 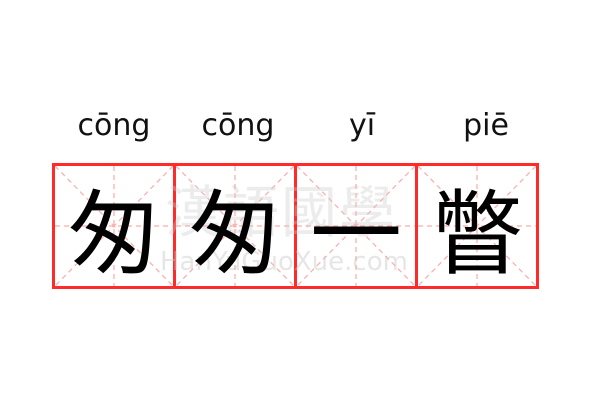 What do you see at coordinates (114, 125) in the screenshot?
I see `pinyin-0: cōng` at bounding box center [114, 125].